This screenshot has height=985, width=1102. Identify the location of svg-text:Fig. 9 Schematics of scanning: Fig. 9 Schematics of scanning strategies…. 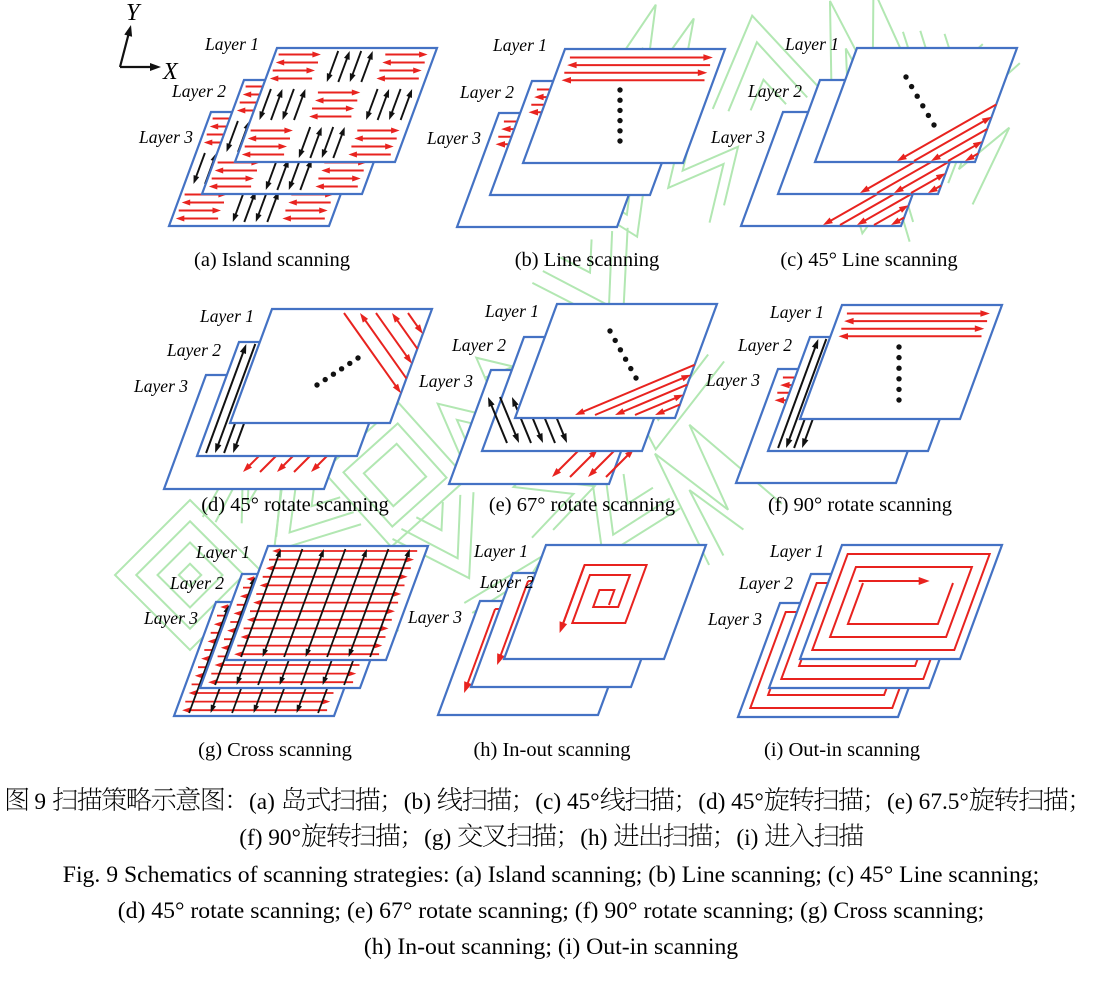
(551, 875).